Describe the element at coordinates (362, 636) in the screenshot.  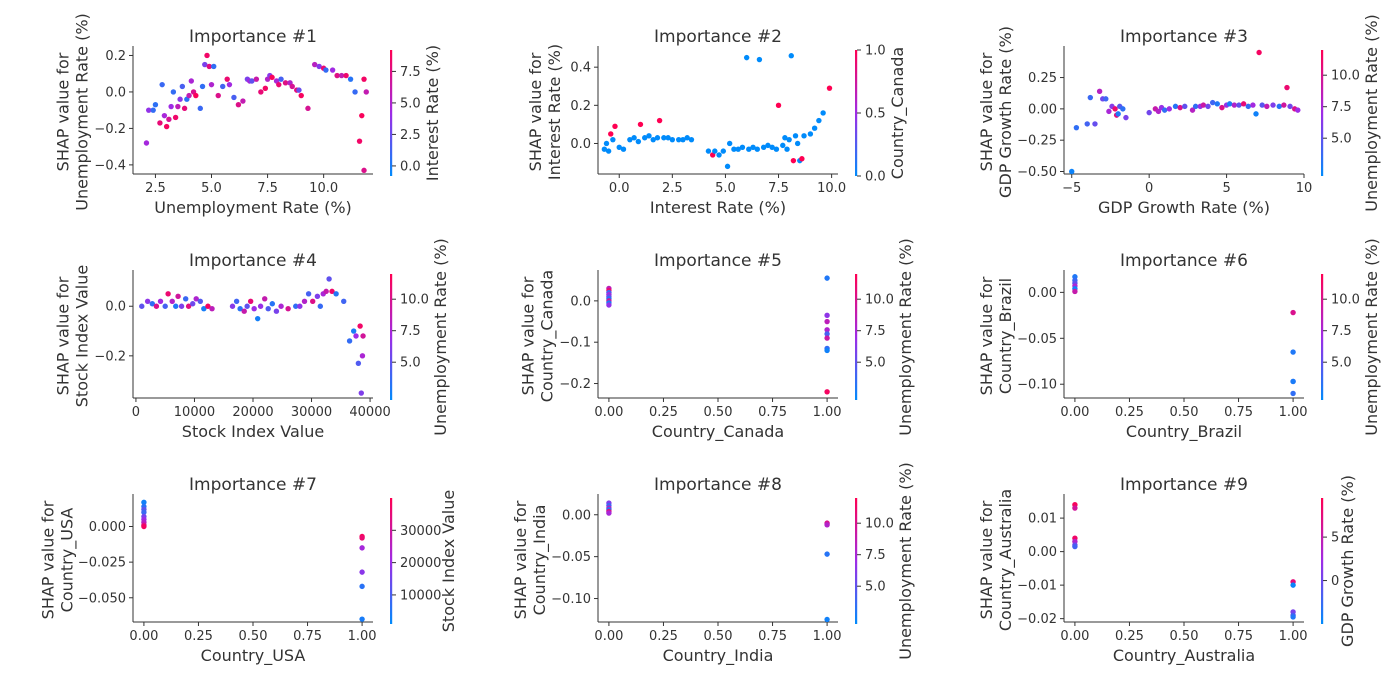
I see `x-tick-label: 1.00` at that location.